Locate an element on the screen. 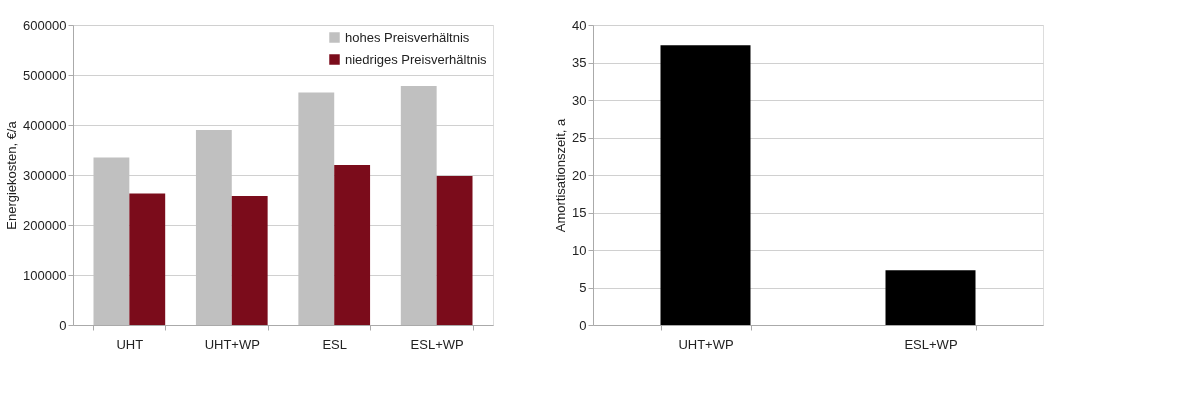  y-tick-label: 40 is located at coordinates (579, 25).